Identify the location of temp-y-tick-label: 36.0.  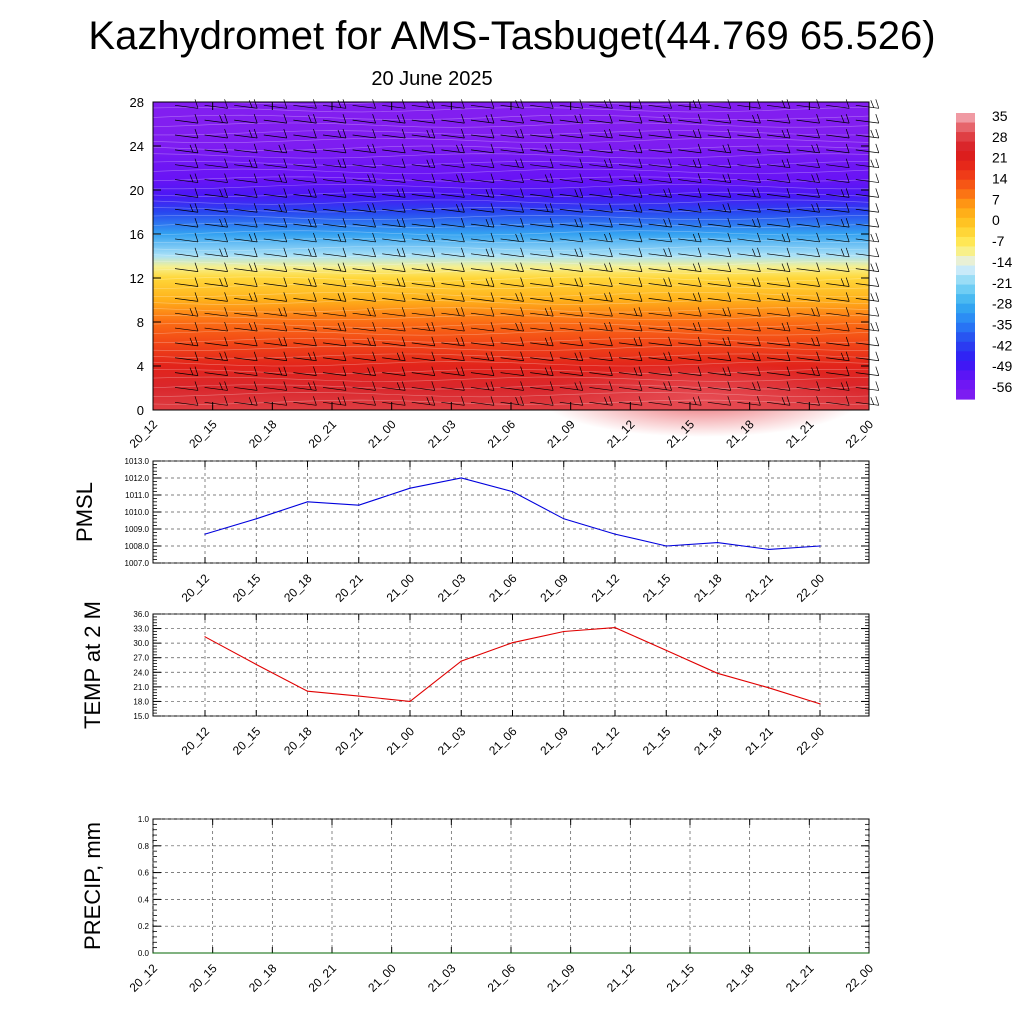
(141, 614).